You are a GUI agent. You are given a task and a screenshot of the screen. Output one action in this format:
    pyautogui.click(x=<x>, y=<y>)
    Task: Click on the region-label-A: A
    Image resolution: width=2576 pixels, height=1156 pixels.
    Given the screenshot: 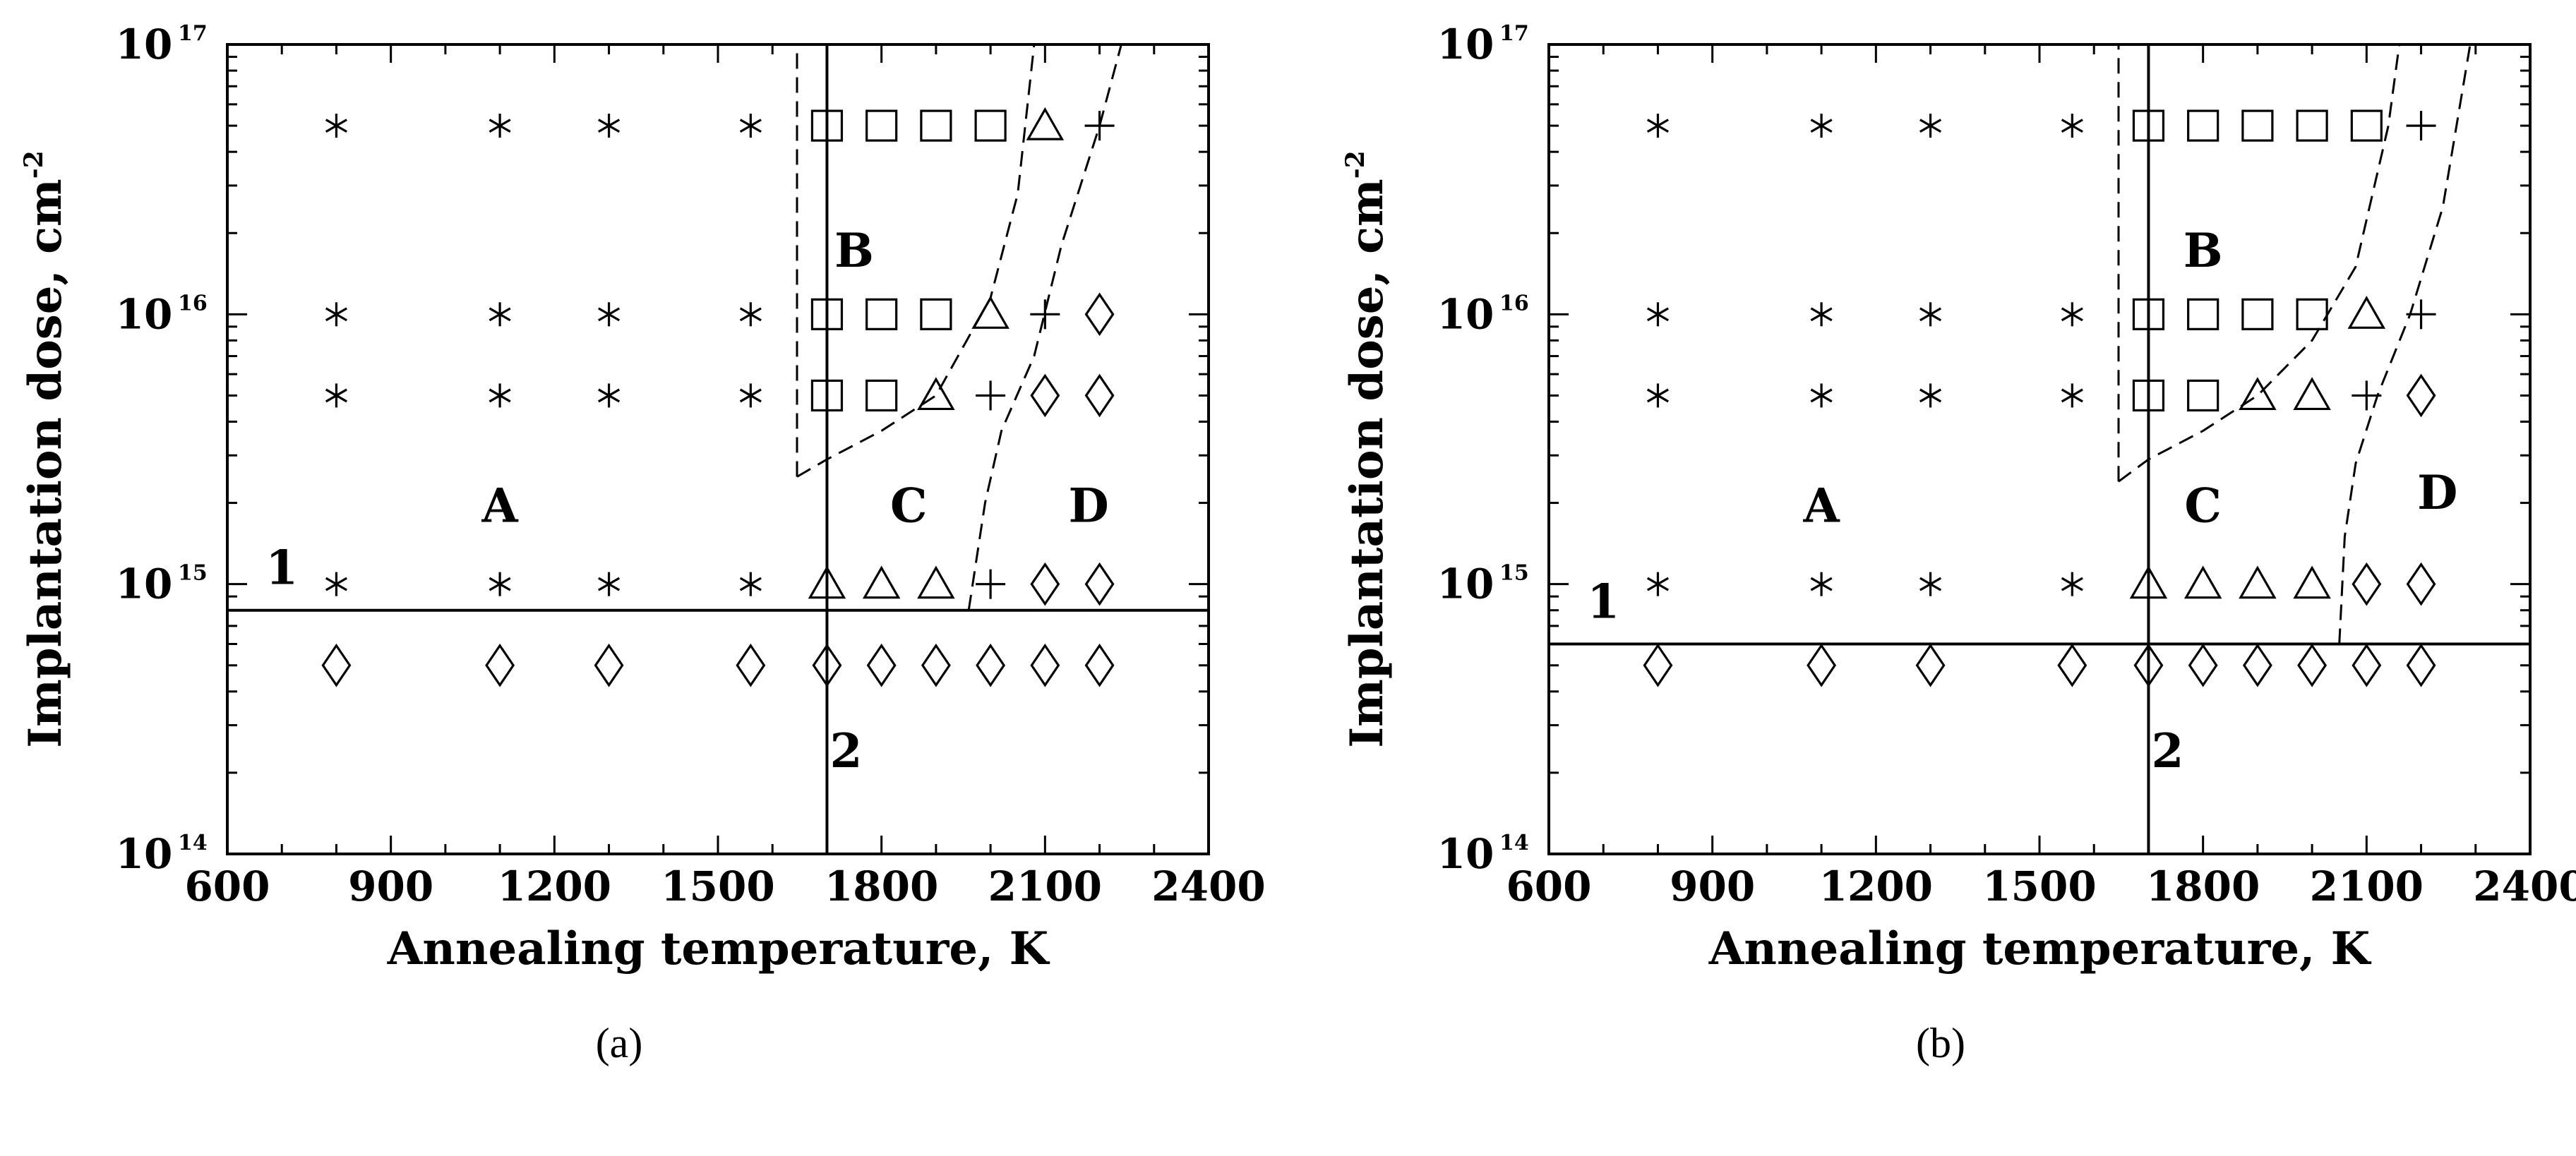 What is the action you would take?
    pyautogui.click(x=1821, y=506)
    